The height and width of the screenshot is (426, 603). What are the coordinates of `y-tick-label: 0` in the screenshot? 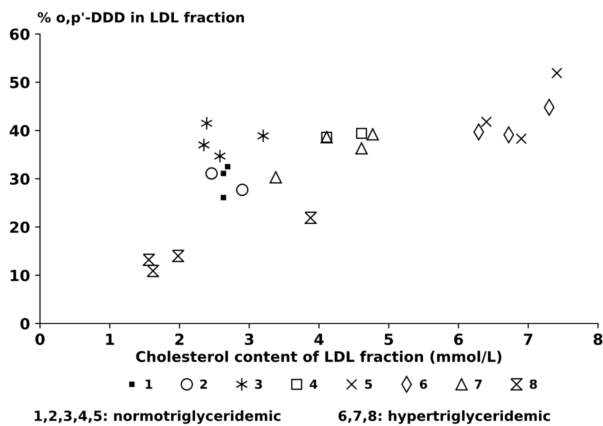 It's located at (25, 324).